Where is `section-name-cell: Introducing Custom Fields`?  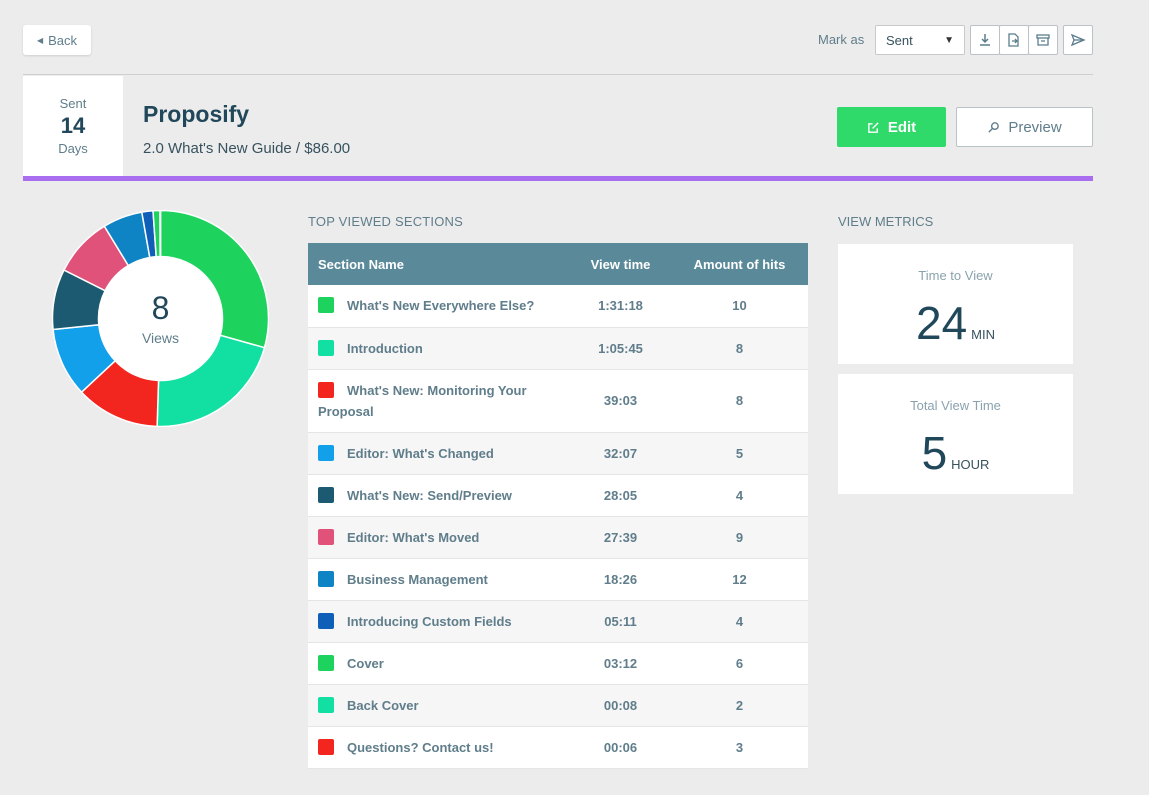
section-name-cell: Introducing Custom Fields is located at coordinates (439, 621).